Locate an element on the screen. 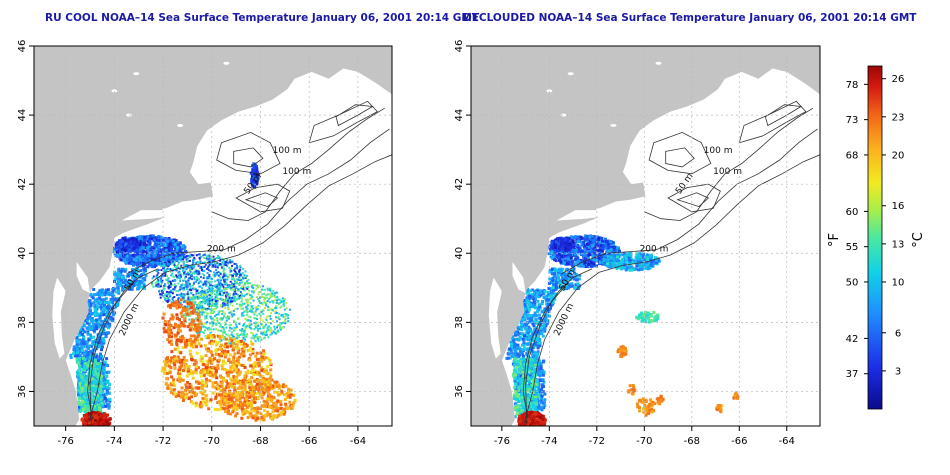  fahrenheit-tick-label: 78 is located at coordinates (852, 85).